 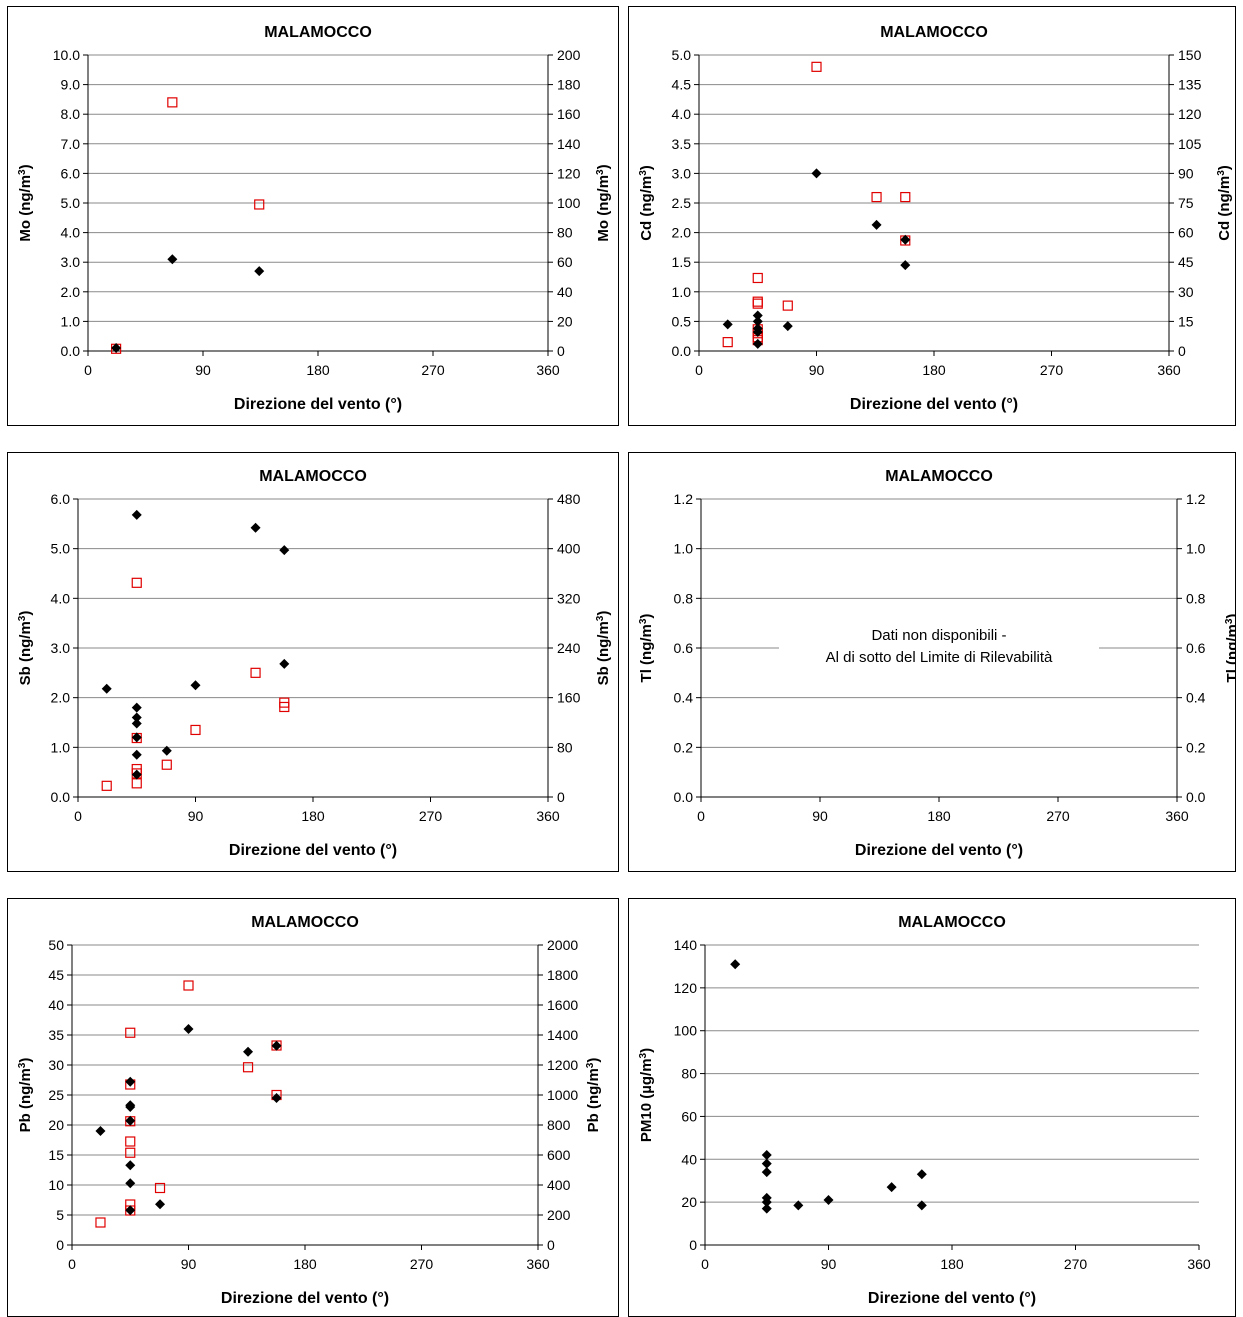 What do you see at coordinates (1230, 648) in the screenshot?
I see `y-axis-title-right: Tl (ng/m3)` at bounding box center [1230, 648].